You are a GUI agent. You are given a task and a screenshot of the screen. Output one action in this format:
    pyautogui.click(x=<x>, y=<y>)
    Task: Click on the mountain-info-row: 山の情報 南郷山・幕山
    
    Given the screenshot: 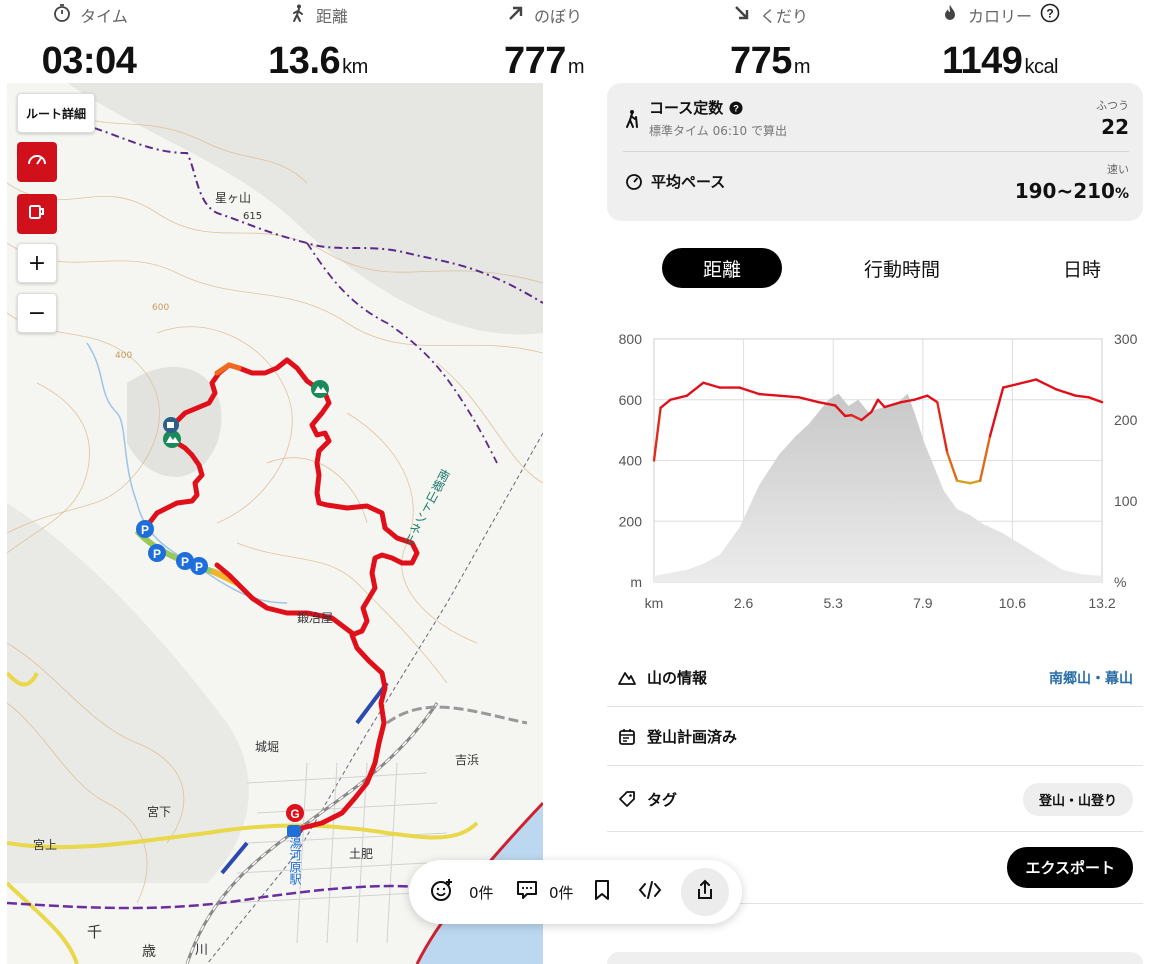 What is the action you would take?
    pyautogui.click(x=875, y=678)
    